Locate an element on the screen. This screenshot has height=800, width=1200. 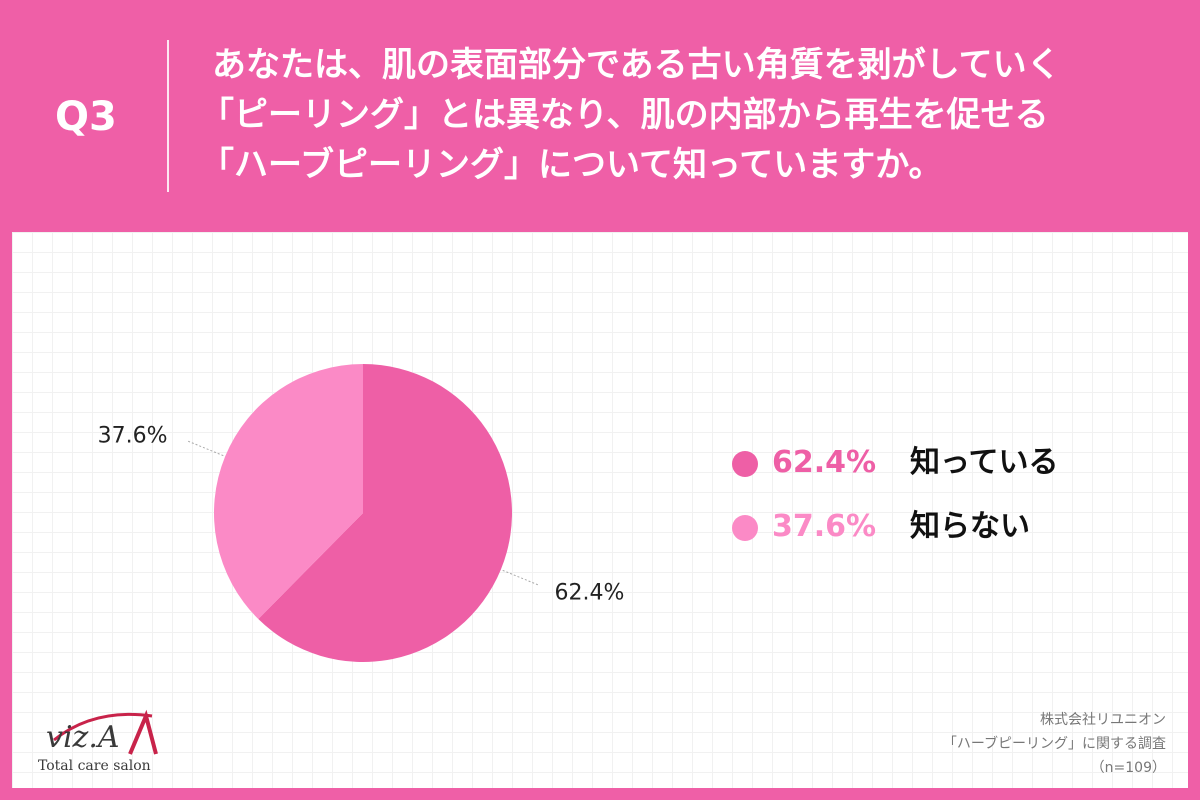
leader-line-known is located at coordinates (520, 577).